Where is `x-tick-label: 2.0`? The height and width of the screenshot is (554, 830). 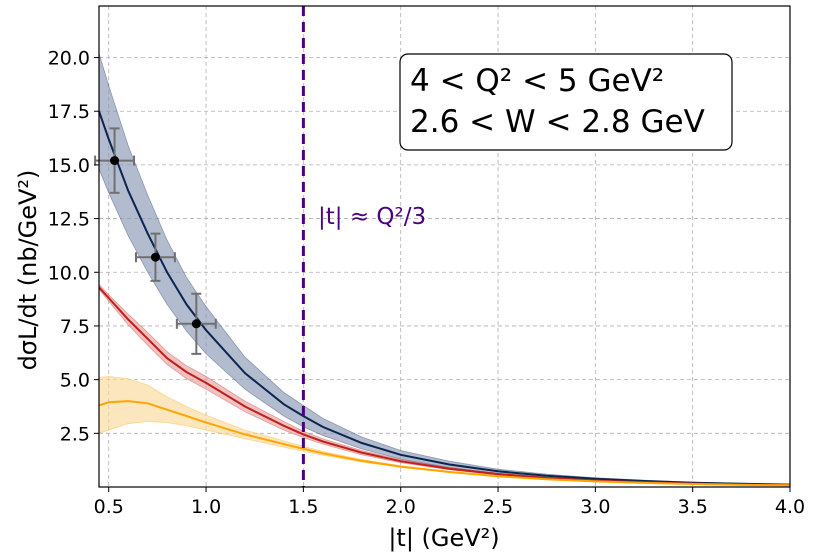
x-tick-label: 2.0 is located at coordinates (401, 507).